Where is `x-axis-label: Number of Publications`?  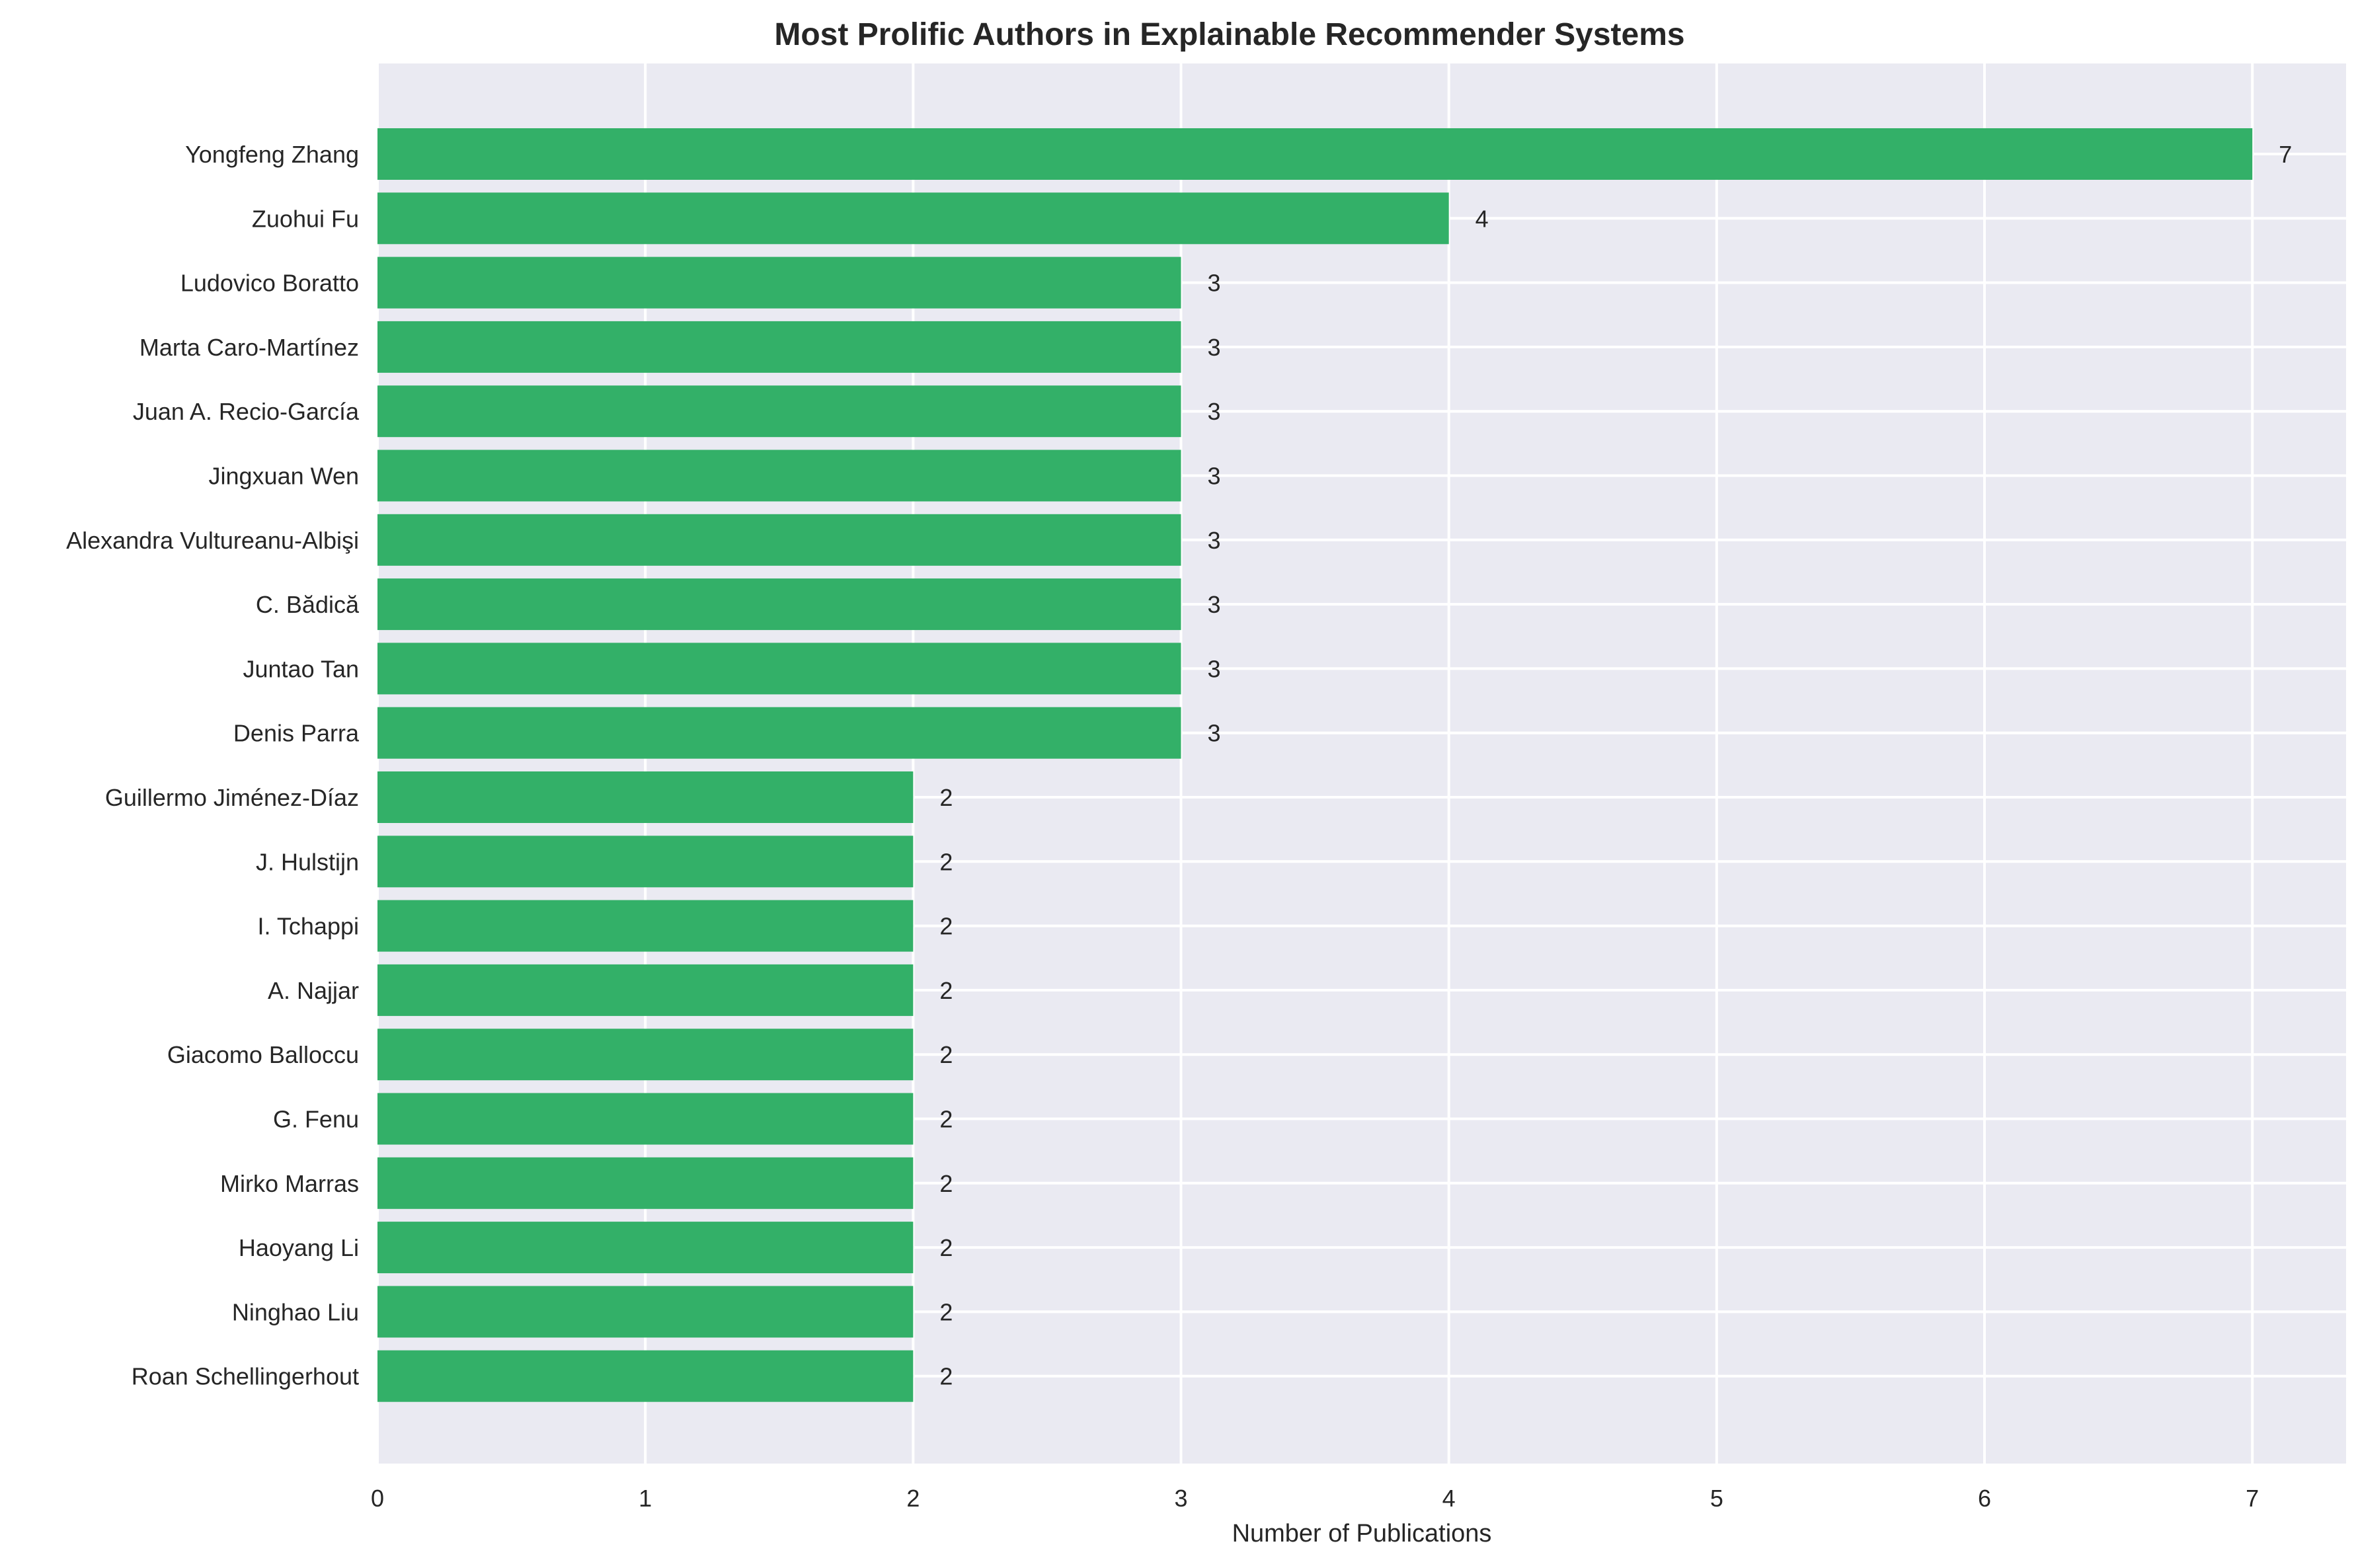 x-axis-label: Number of Publications is located at coordinates (1362, 1534).